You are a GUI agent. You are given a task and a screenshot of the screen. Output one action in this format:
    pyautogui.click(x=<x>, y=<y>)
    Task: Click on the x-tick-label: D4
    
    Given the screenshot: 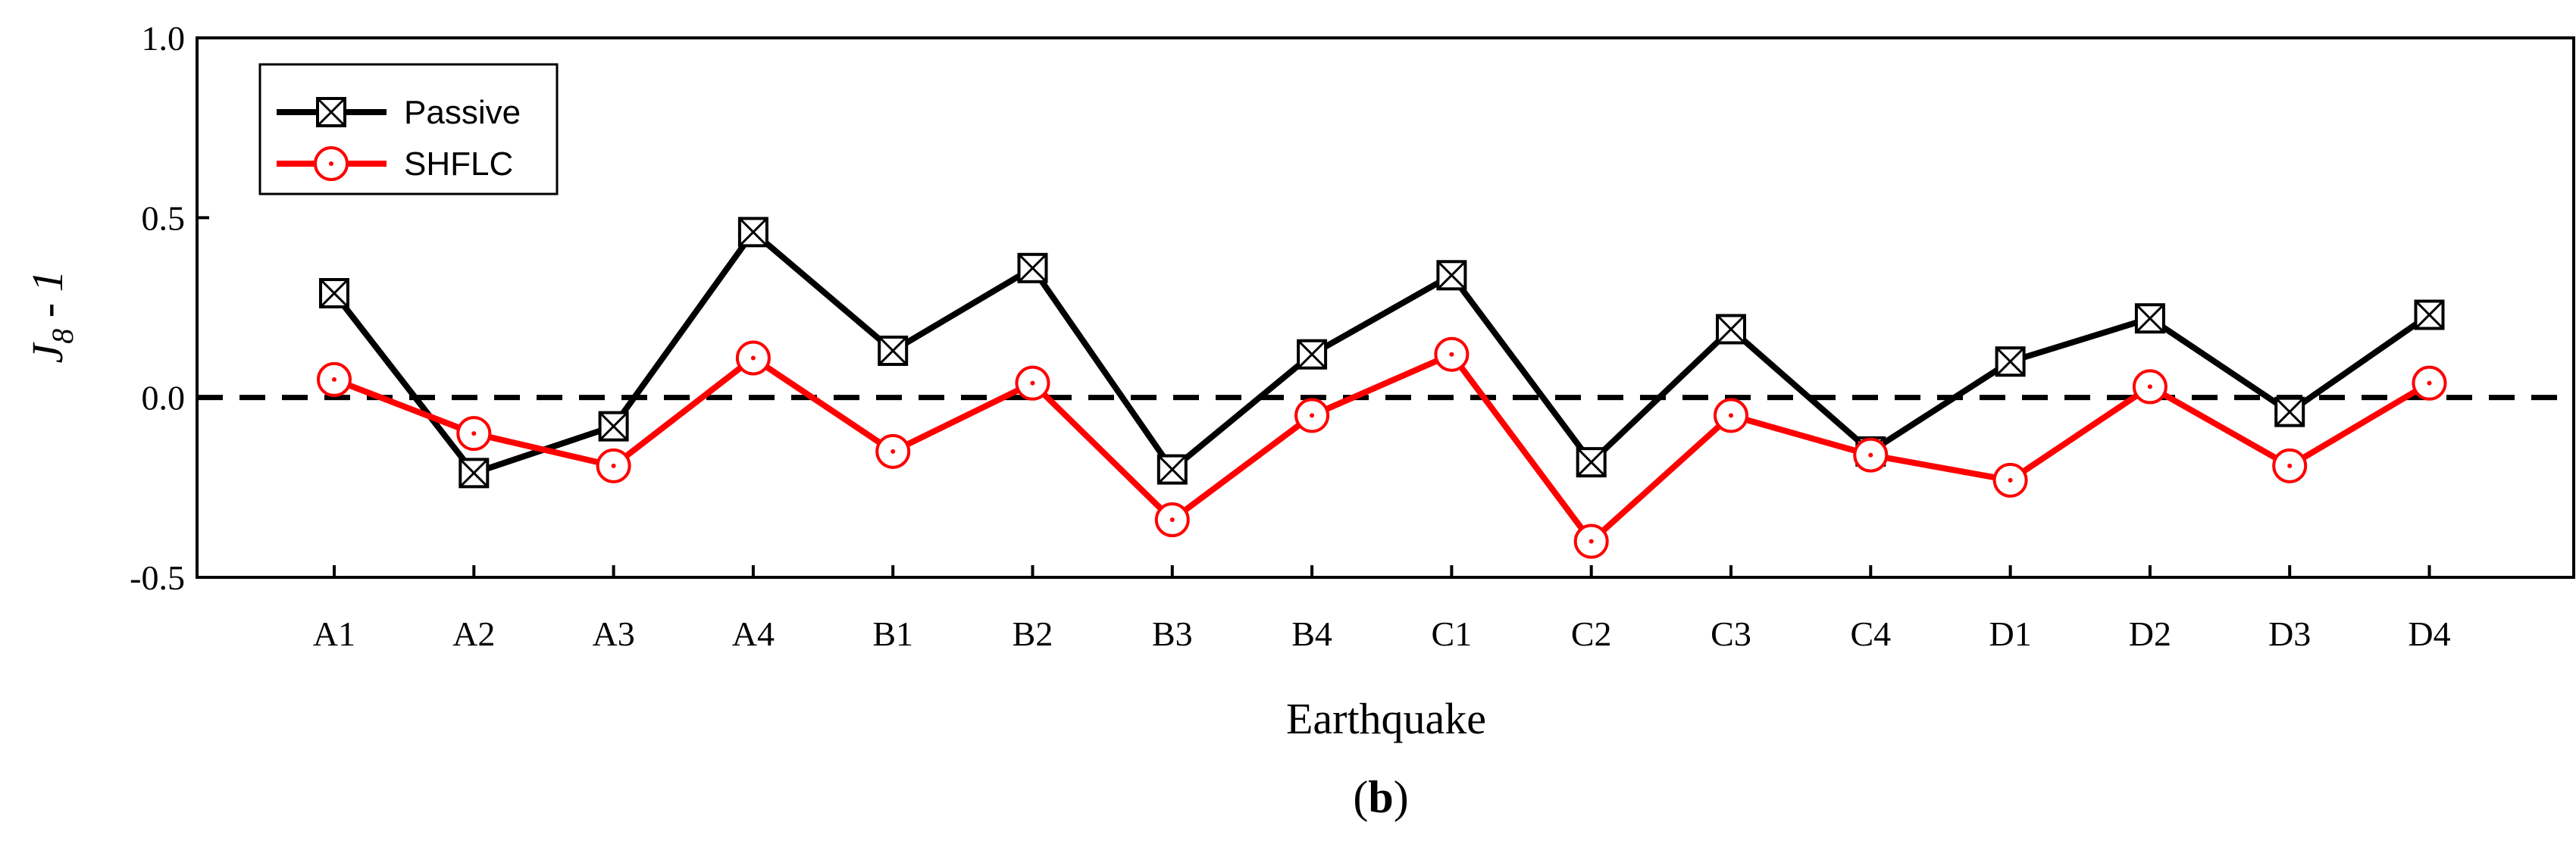 What is the action you would take?
    pyautogui.click(x=2429, y=634)
    